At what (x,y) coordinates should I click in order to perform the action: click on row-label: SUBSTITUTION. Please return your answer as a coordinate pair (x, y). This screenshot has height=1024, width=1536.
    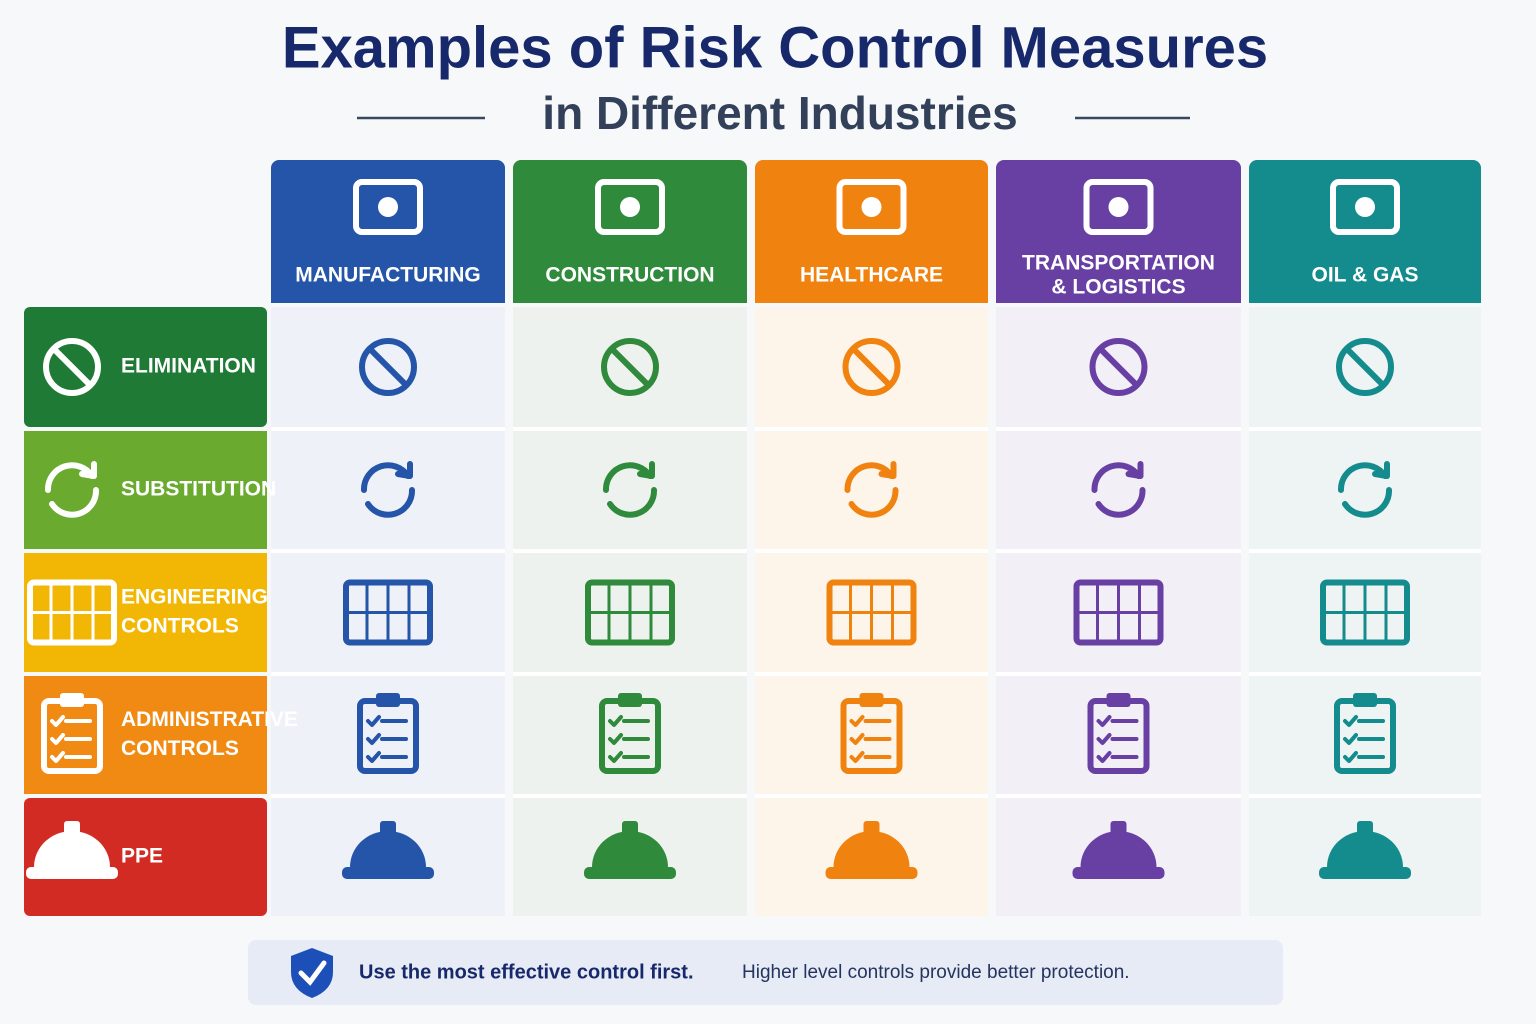
    Looking at the image, I should click on (198, 489).